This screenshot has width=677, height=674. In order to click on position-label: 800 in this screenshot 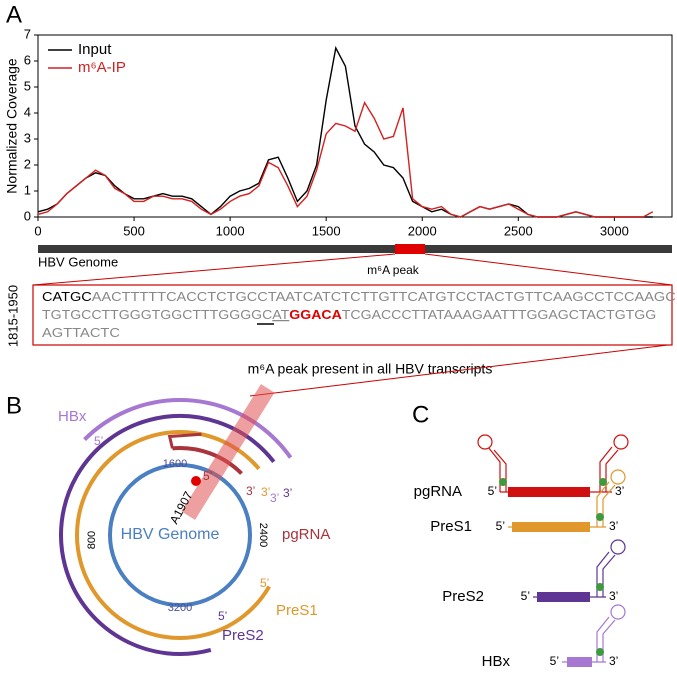, I will do `click(92, 540)`.